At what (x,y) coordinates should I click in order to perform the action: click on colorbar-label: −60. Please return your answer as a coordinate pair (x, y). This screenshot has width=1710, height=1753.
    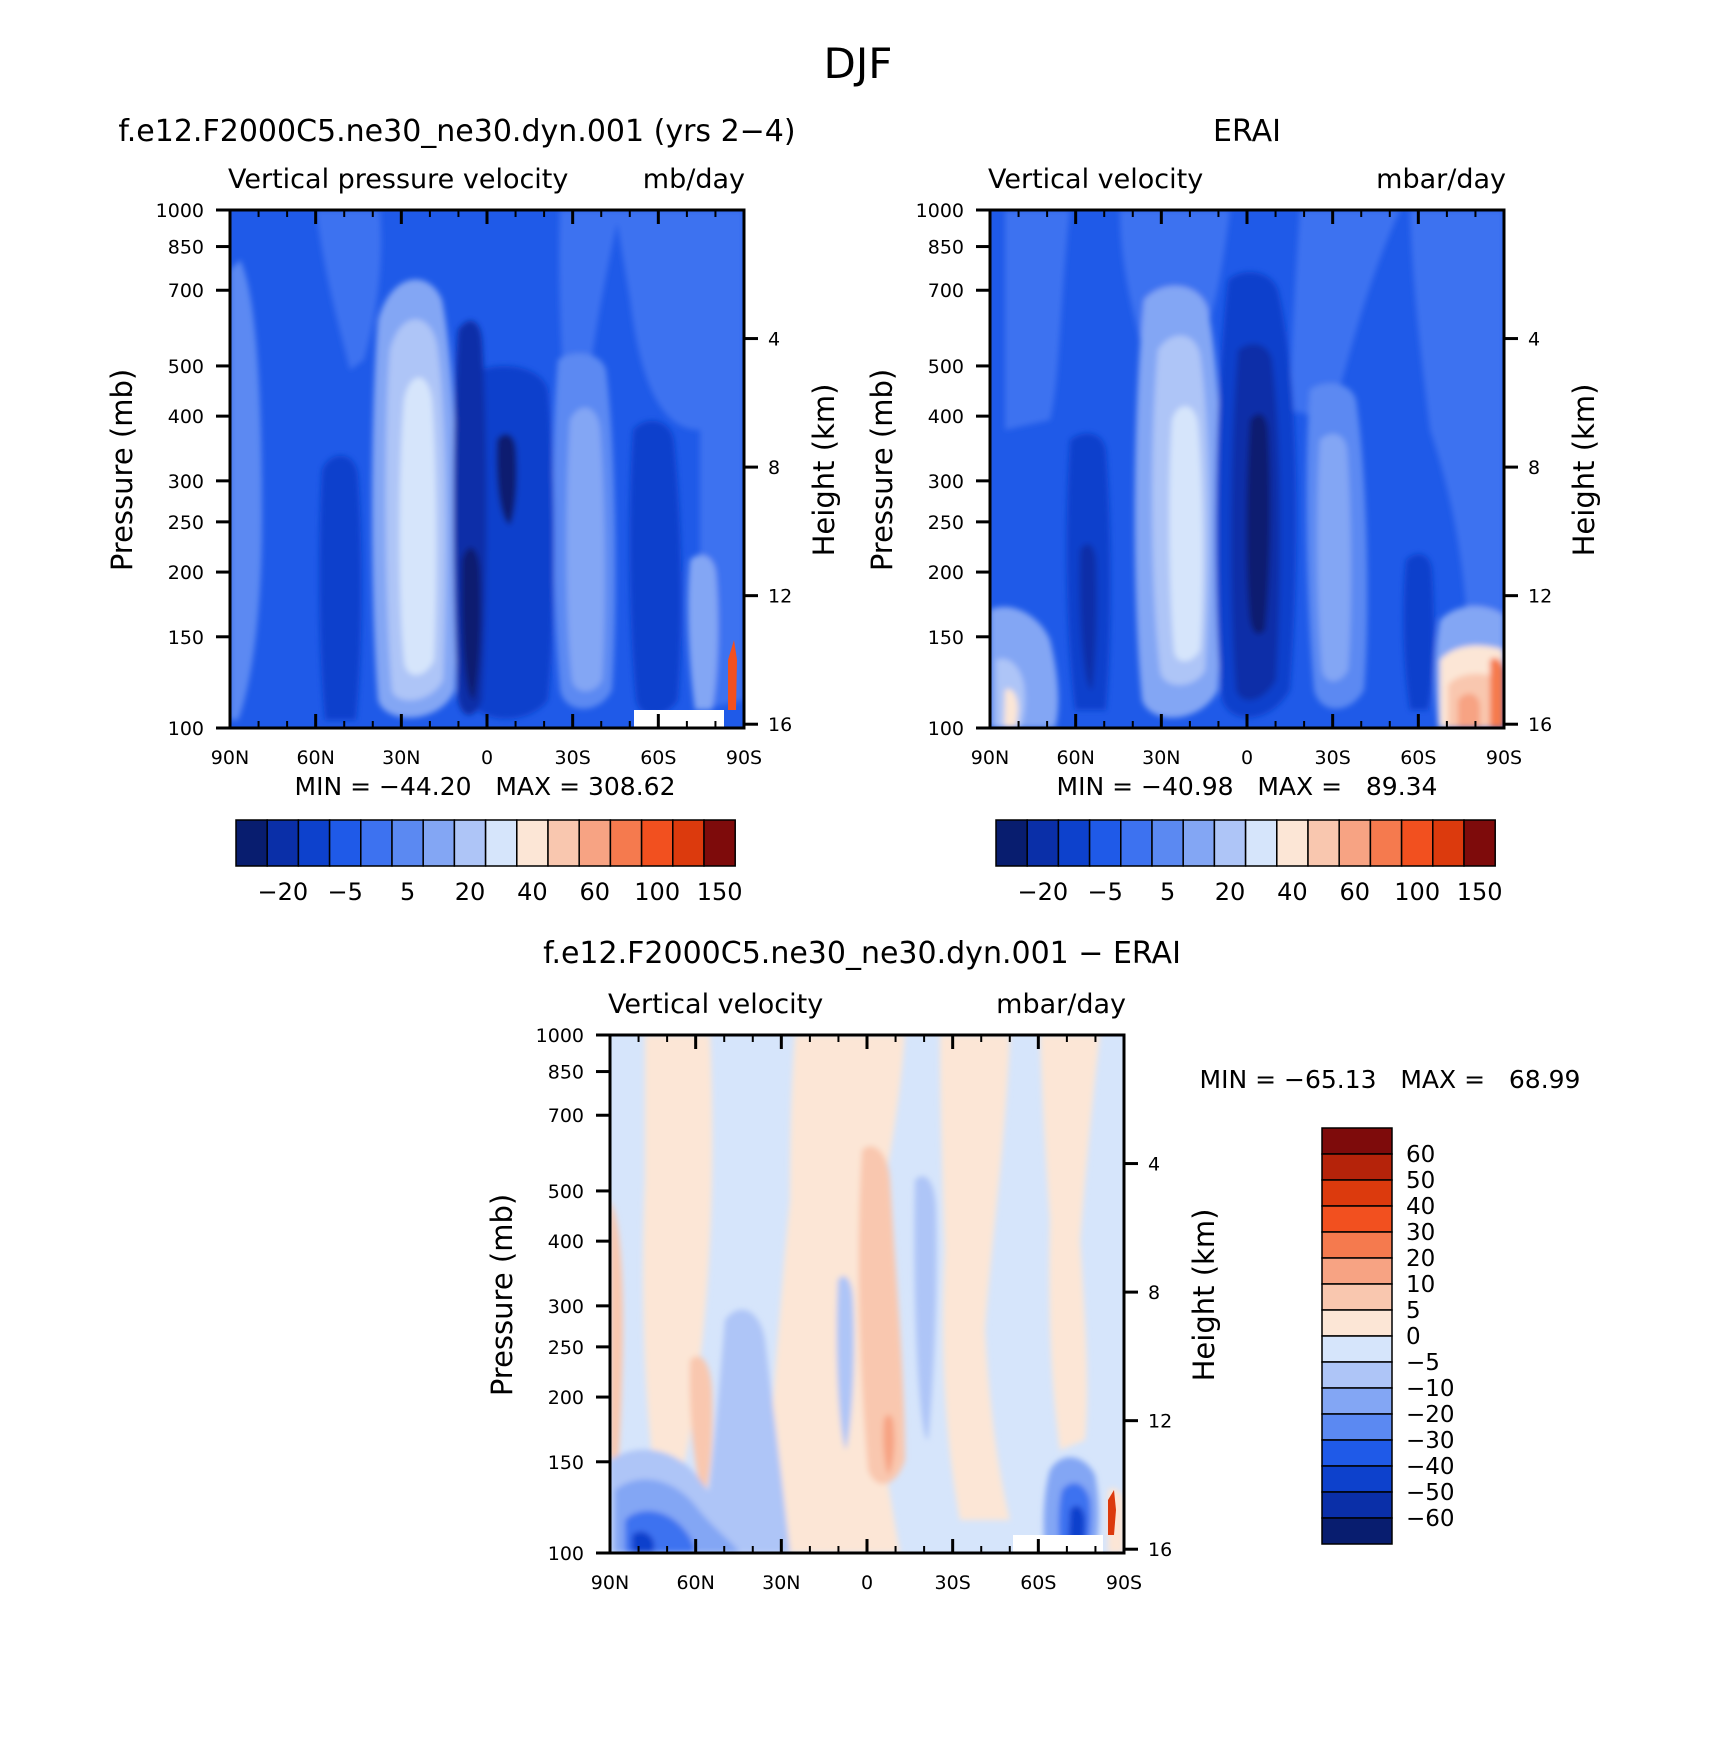
    Looking at the image, I should click on (1430, 1519).